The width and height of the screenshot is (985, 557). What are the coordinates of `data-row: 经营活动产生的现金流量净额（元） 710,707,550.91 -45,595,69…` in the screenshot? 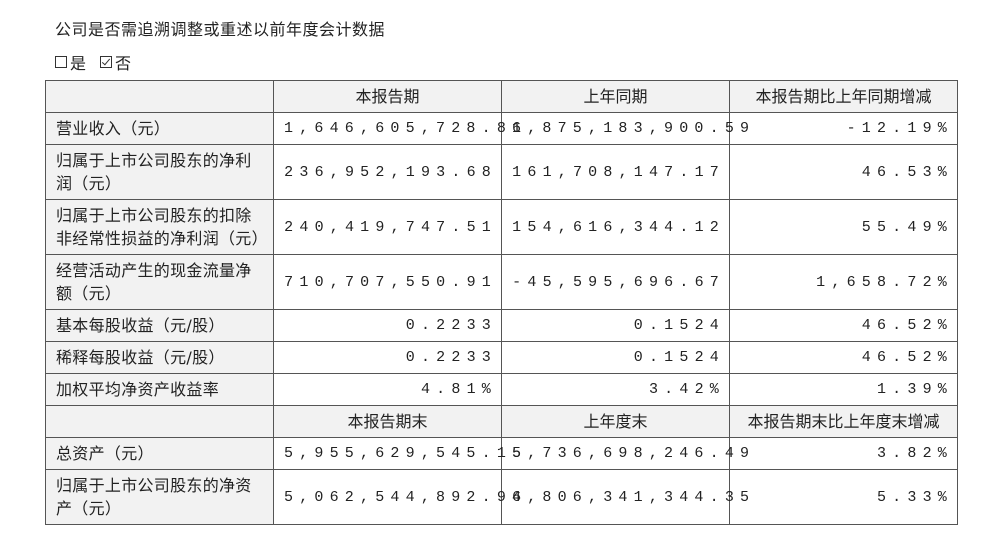 It's located at (501, 282).